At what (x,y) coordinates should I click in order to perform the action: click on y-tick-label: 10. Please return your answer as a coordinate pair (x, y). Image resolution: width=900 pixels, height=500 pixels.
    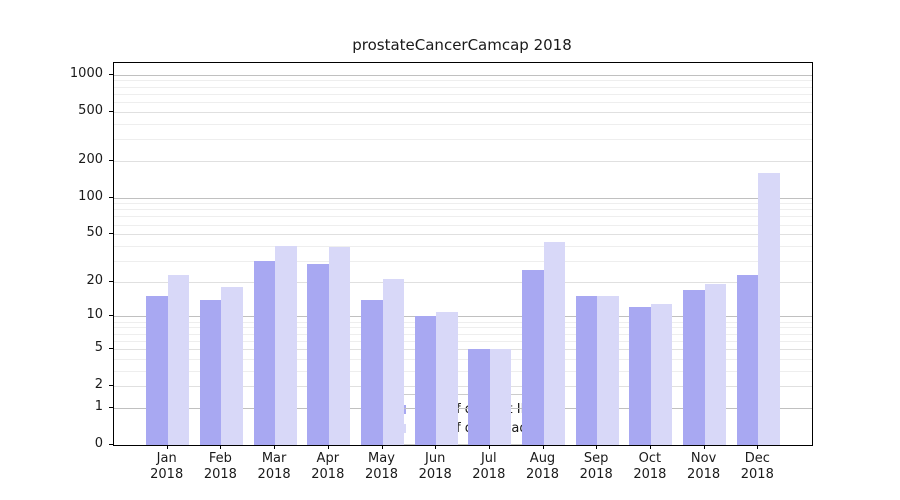
    Looking at the image, I should click on (94, 315).